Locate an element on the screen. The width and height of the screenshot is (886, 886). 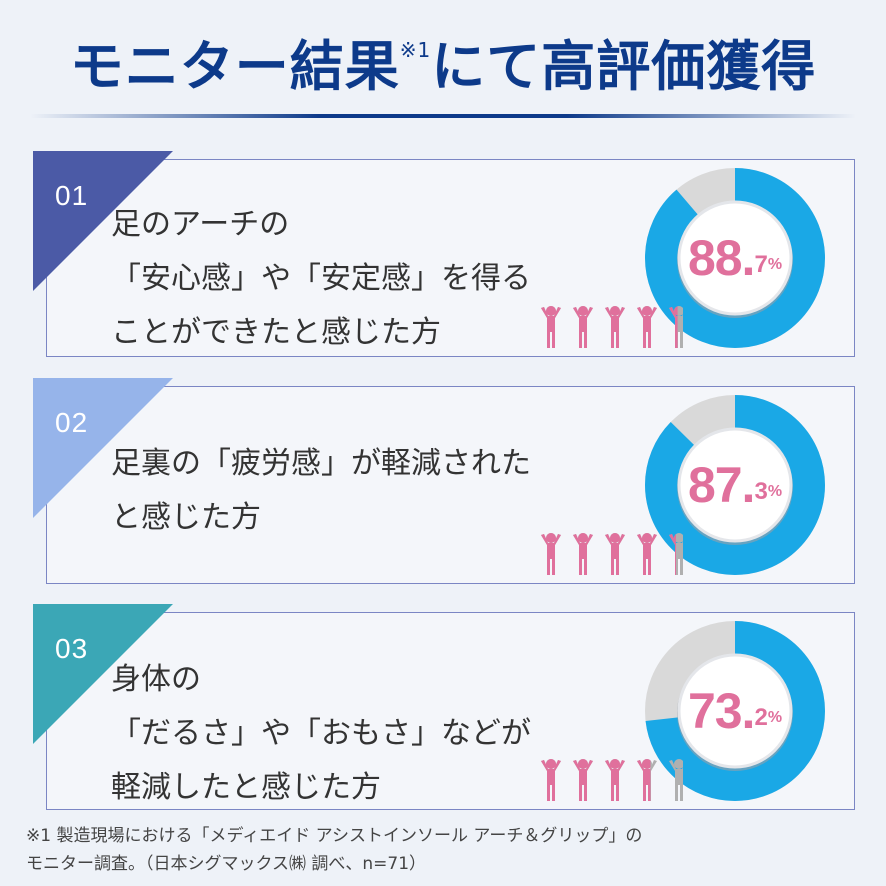
card-text: 足のアーチの 「安心感」や「安定感」を得る ことができたと感じた方 is located at coordinates (321, 279).